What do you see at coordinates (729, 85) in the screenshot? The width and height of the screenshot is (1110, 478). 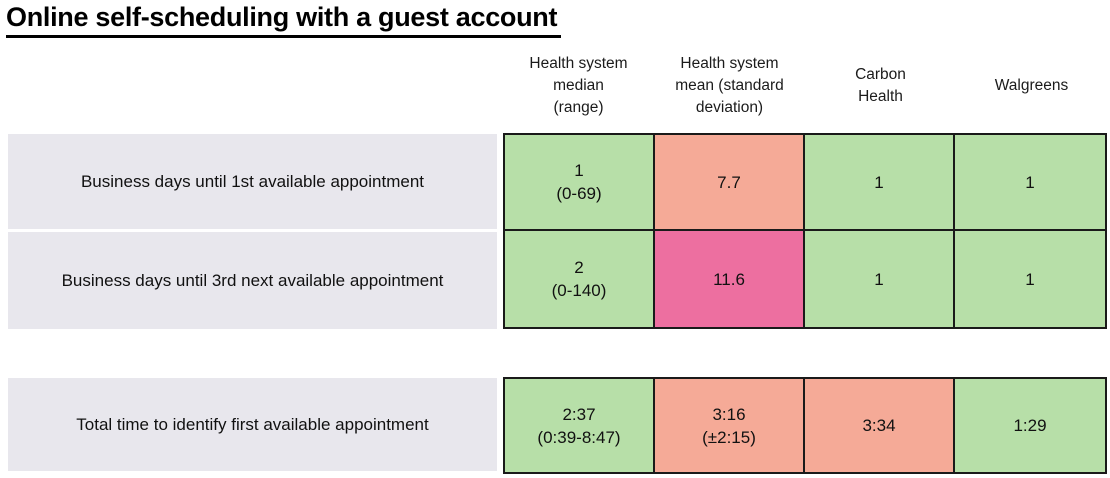 I see `column-header-health-system-mean: Health system mean (standard deviation)` at bounding box center [729, 85].